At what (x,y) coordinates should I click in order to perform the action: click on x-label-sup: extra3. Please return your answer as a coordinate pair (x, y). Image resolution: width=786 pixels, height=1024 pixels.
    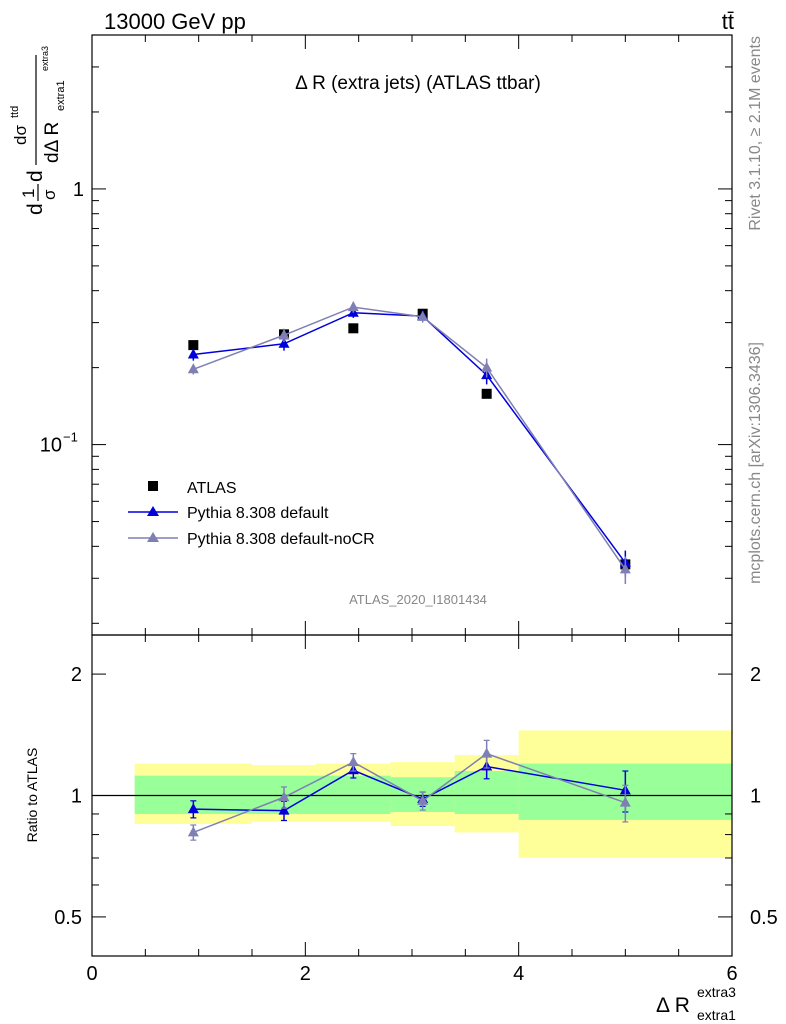
    Looking at the image, I should click on (716, 992).